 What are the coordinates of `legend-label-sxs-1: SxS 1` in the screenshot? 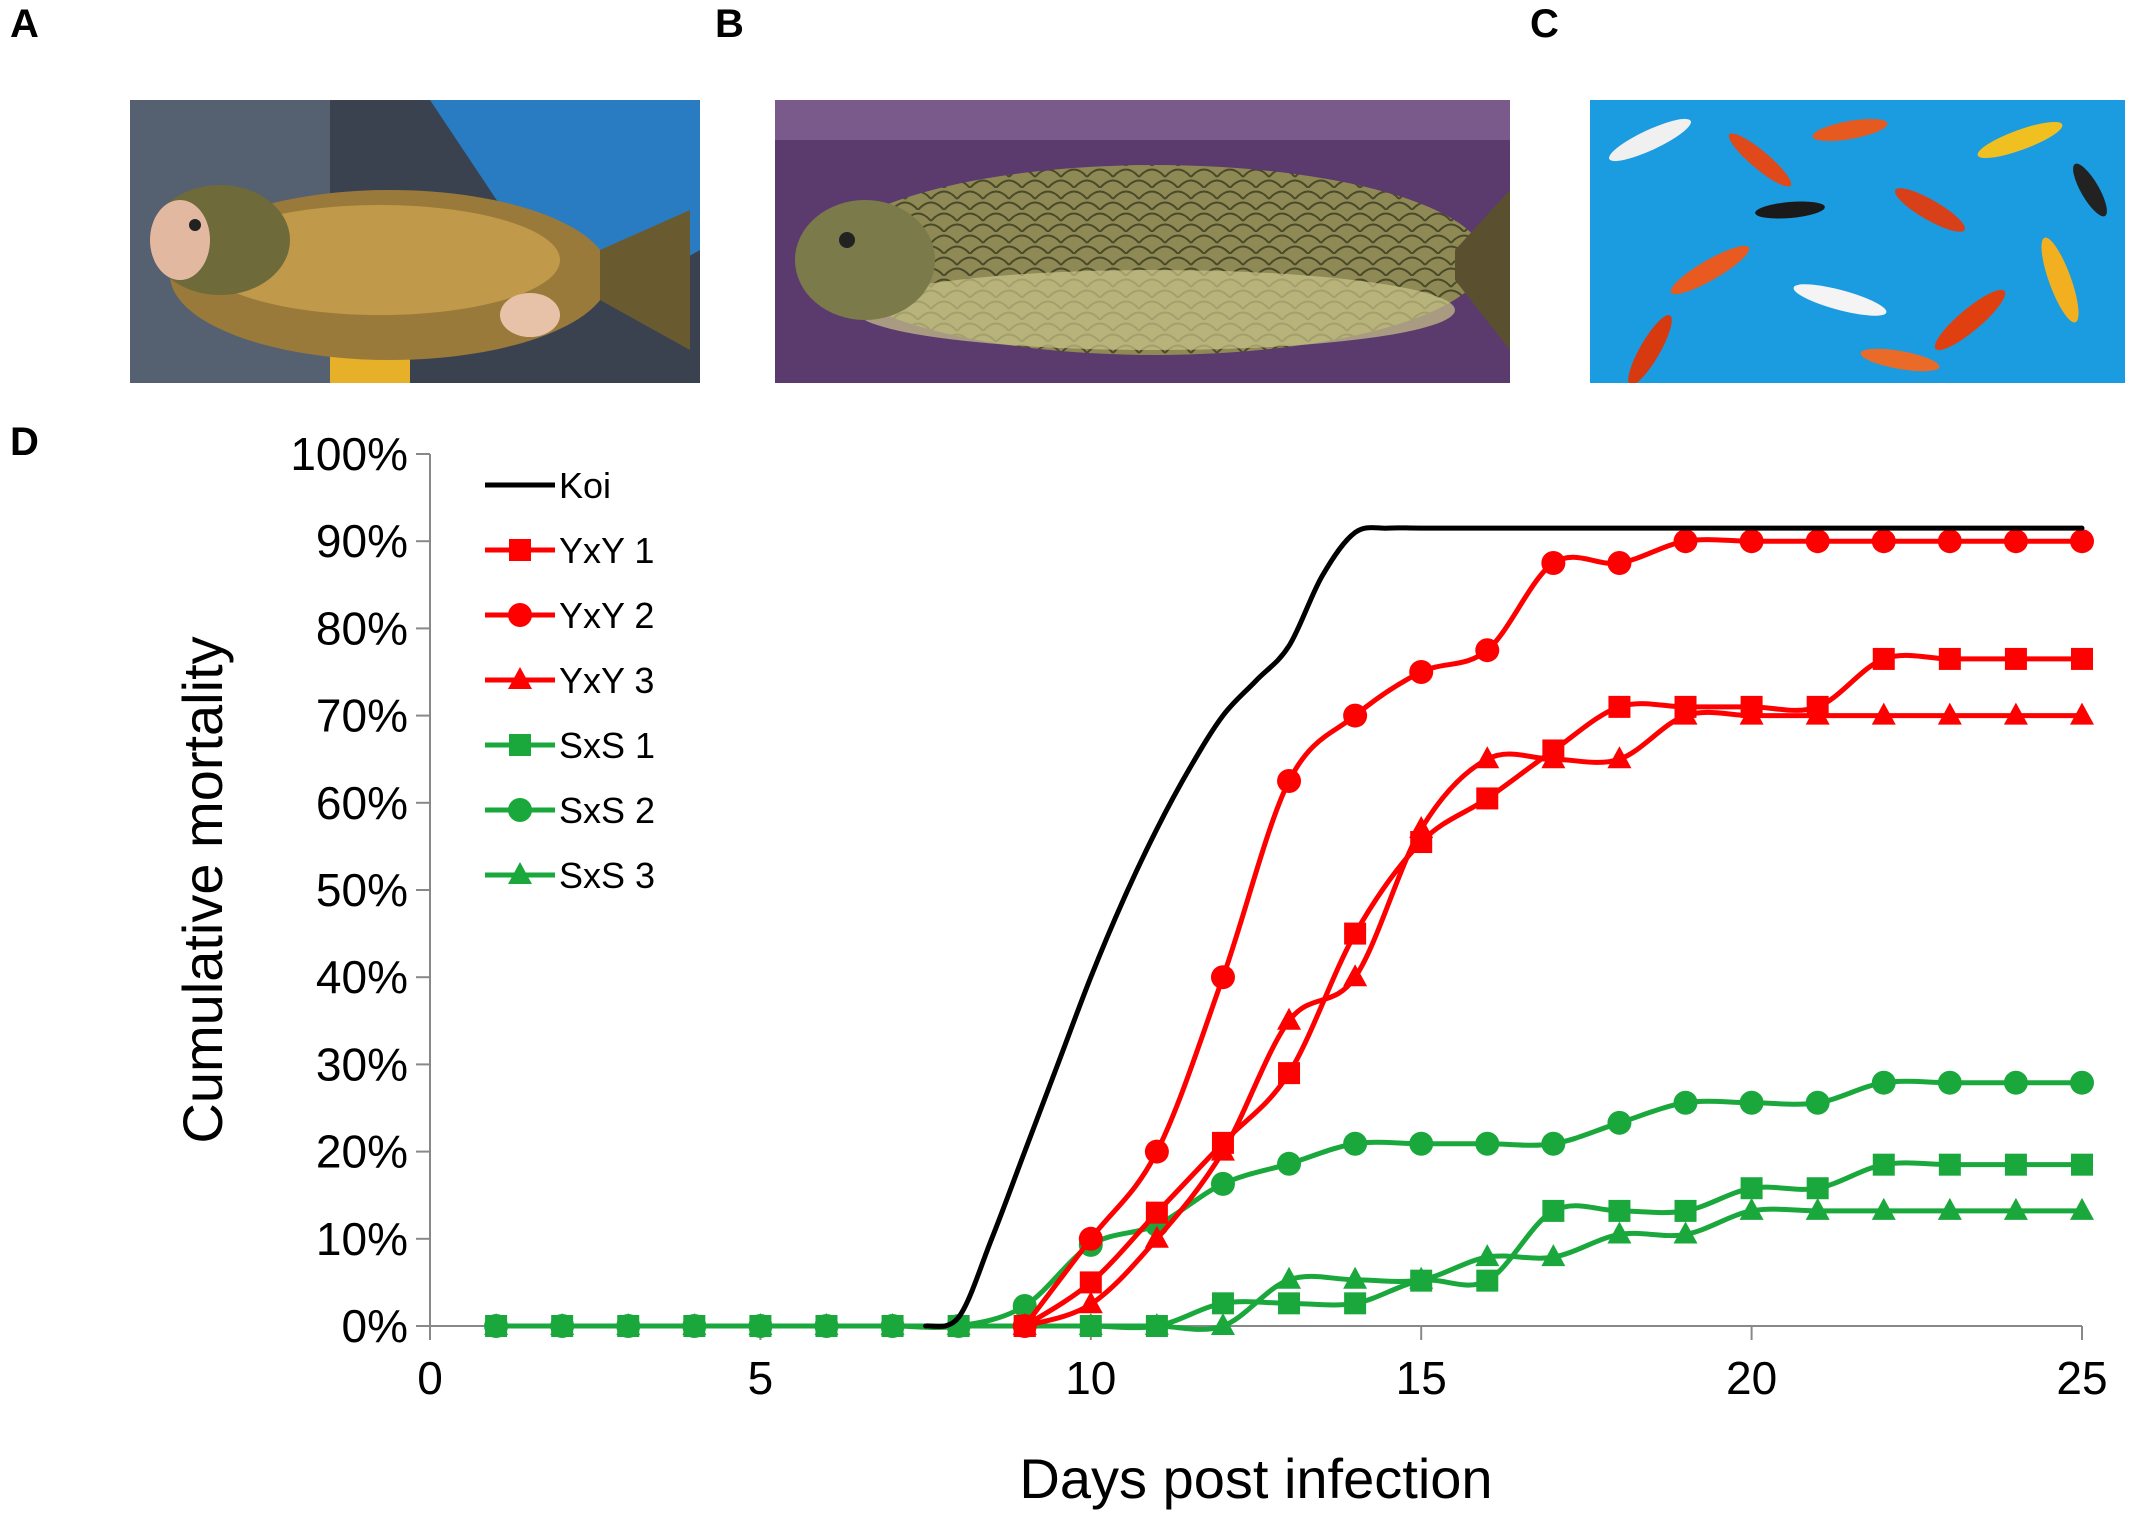 It's located at (607, 745).